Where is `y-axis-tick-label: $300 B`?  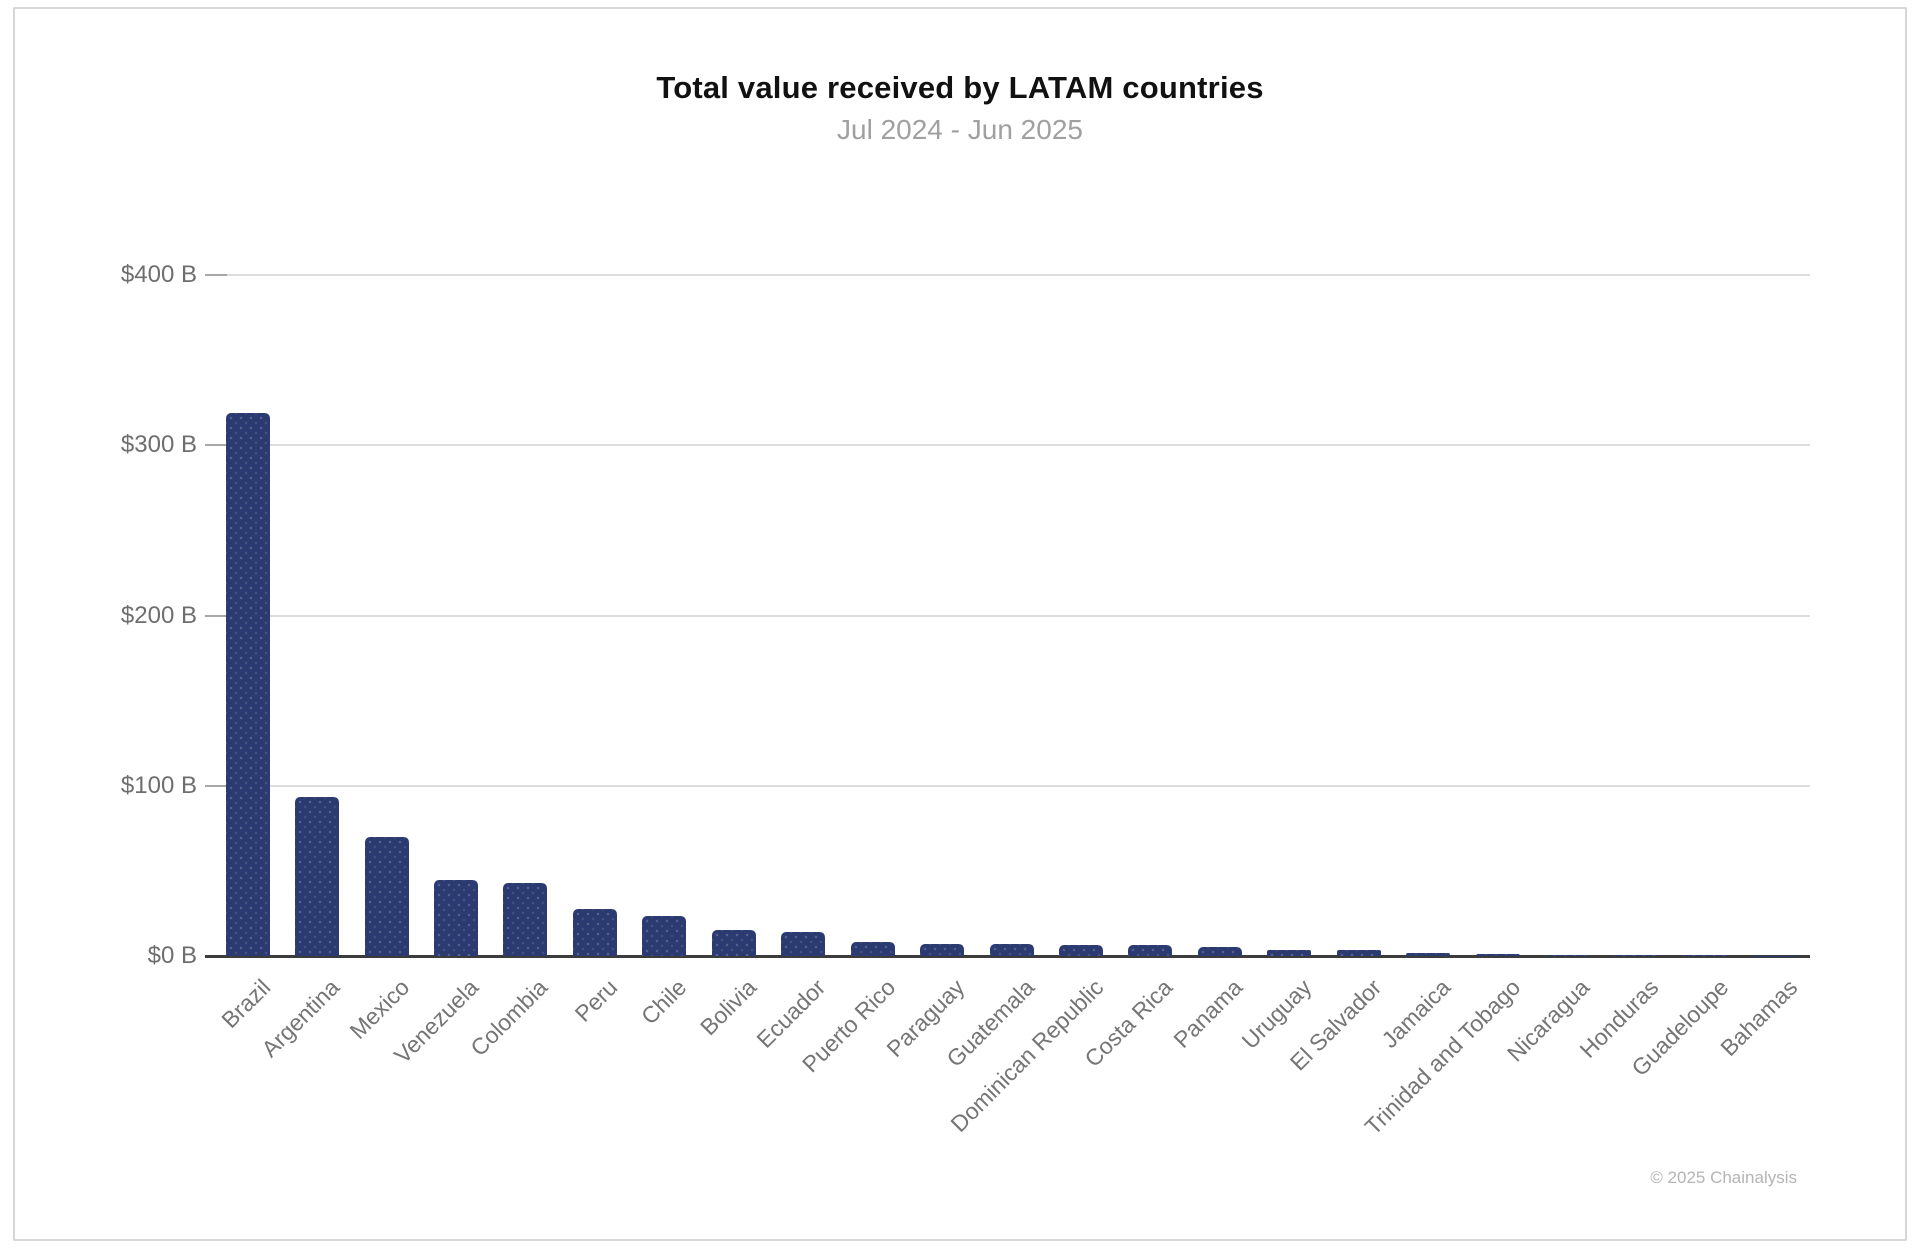 y-axis-tick-label: $300 B is located at coordinates (158, 445).